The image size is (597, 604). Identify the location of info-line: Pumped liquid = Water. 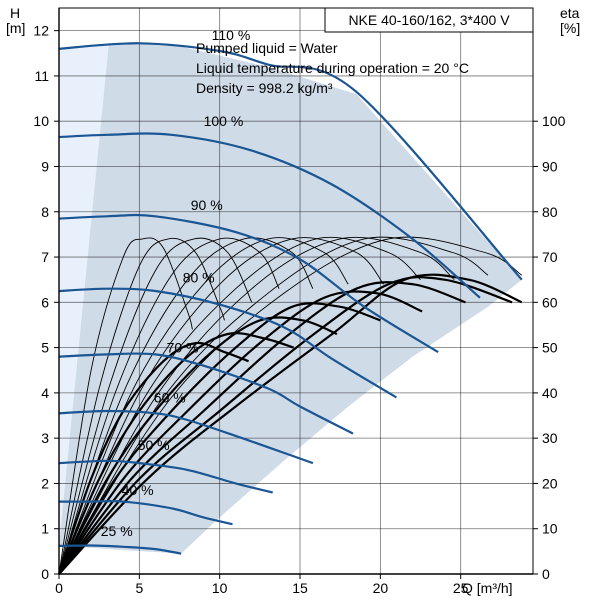
(267, 48).